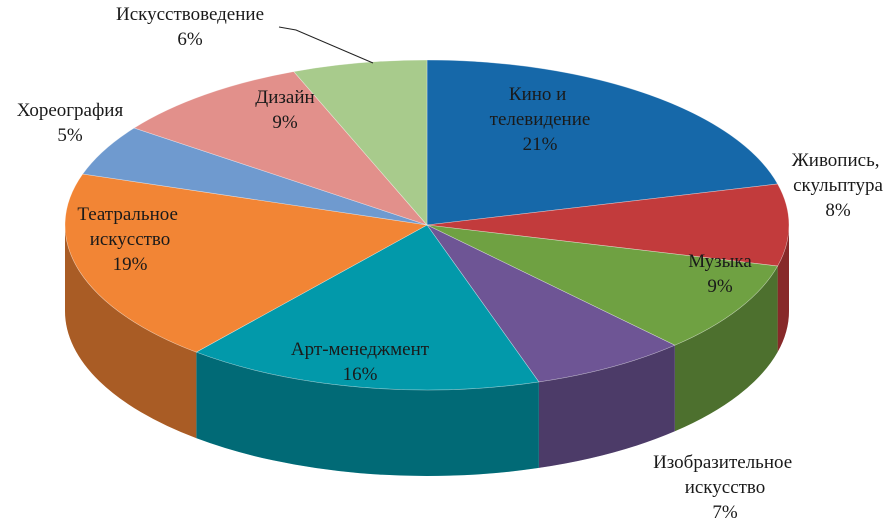 The width and height of the screenshot is (891, 523). Describe the element at coordinates (70, 135) in the screenshot. I see `value-label: 5%` at that location.